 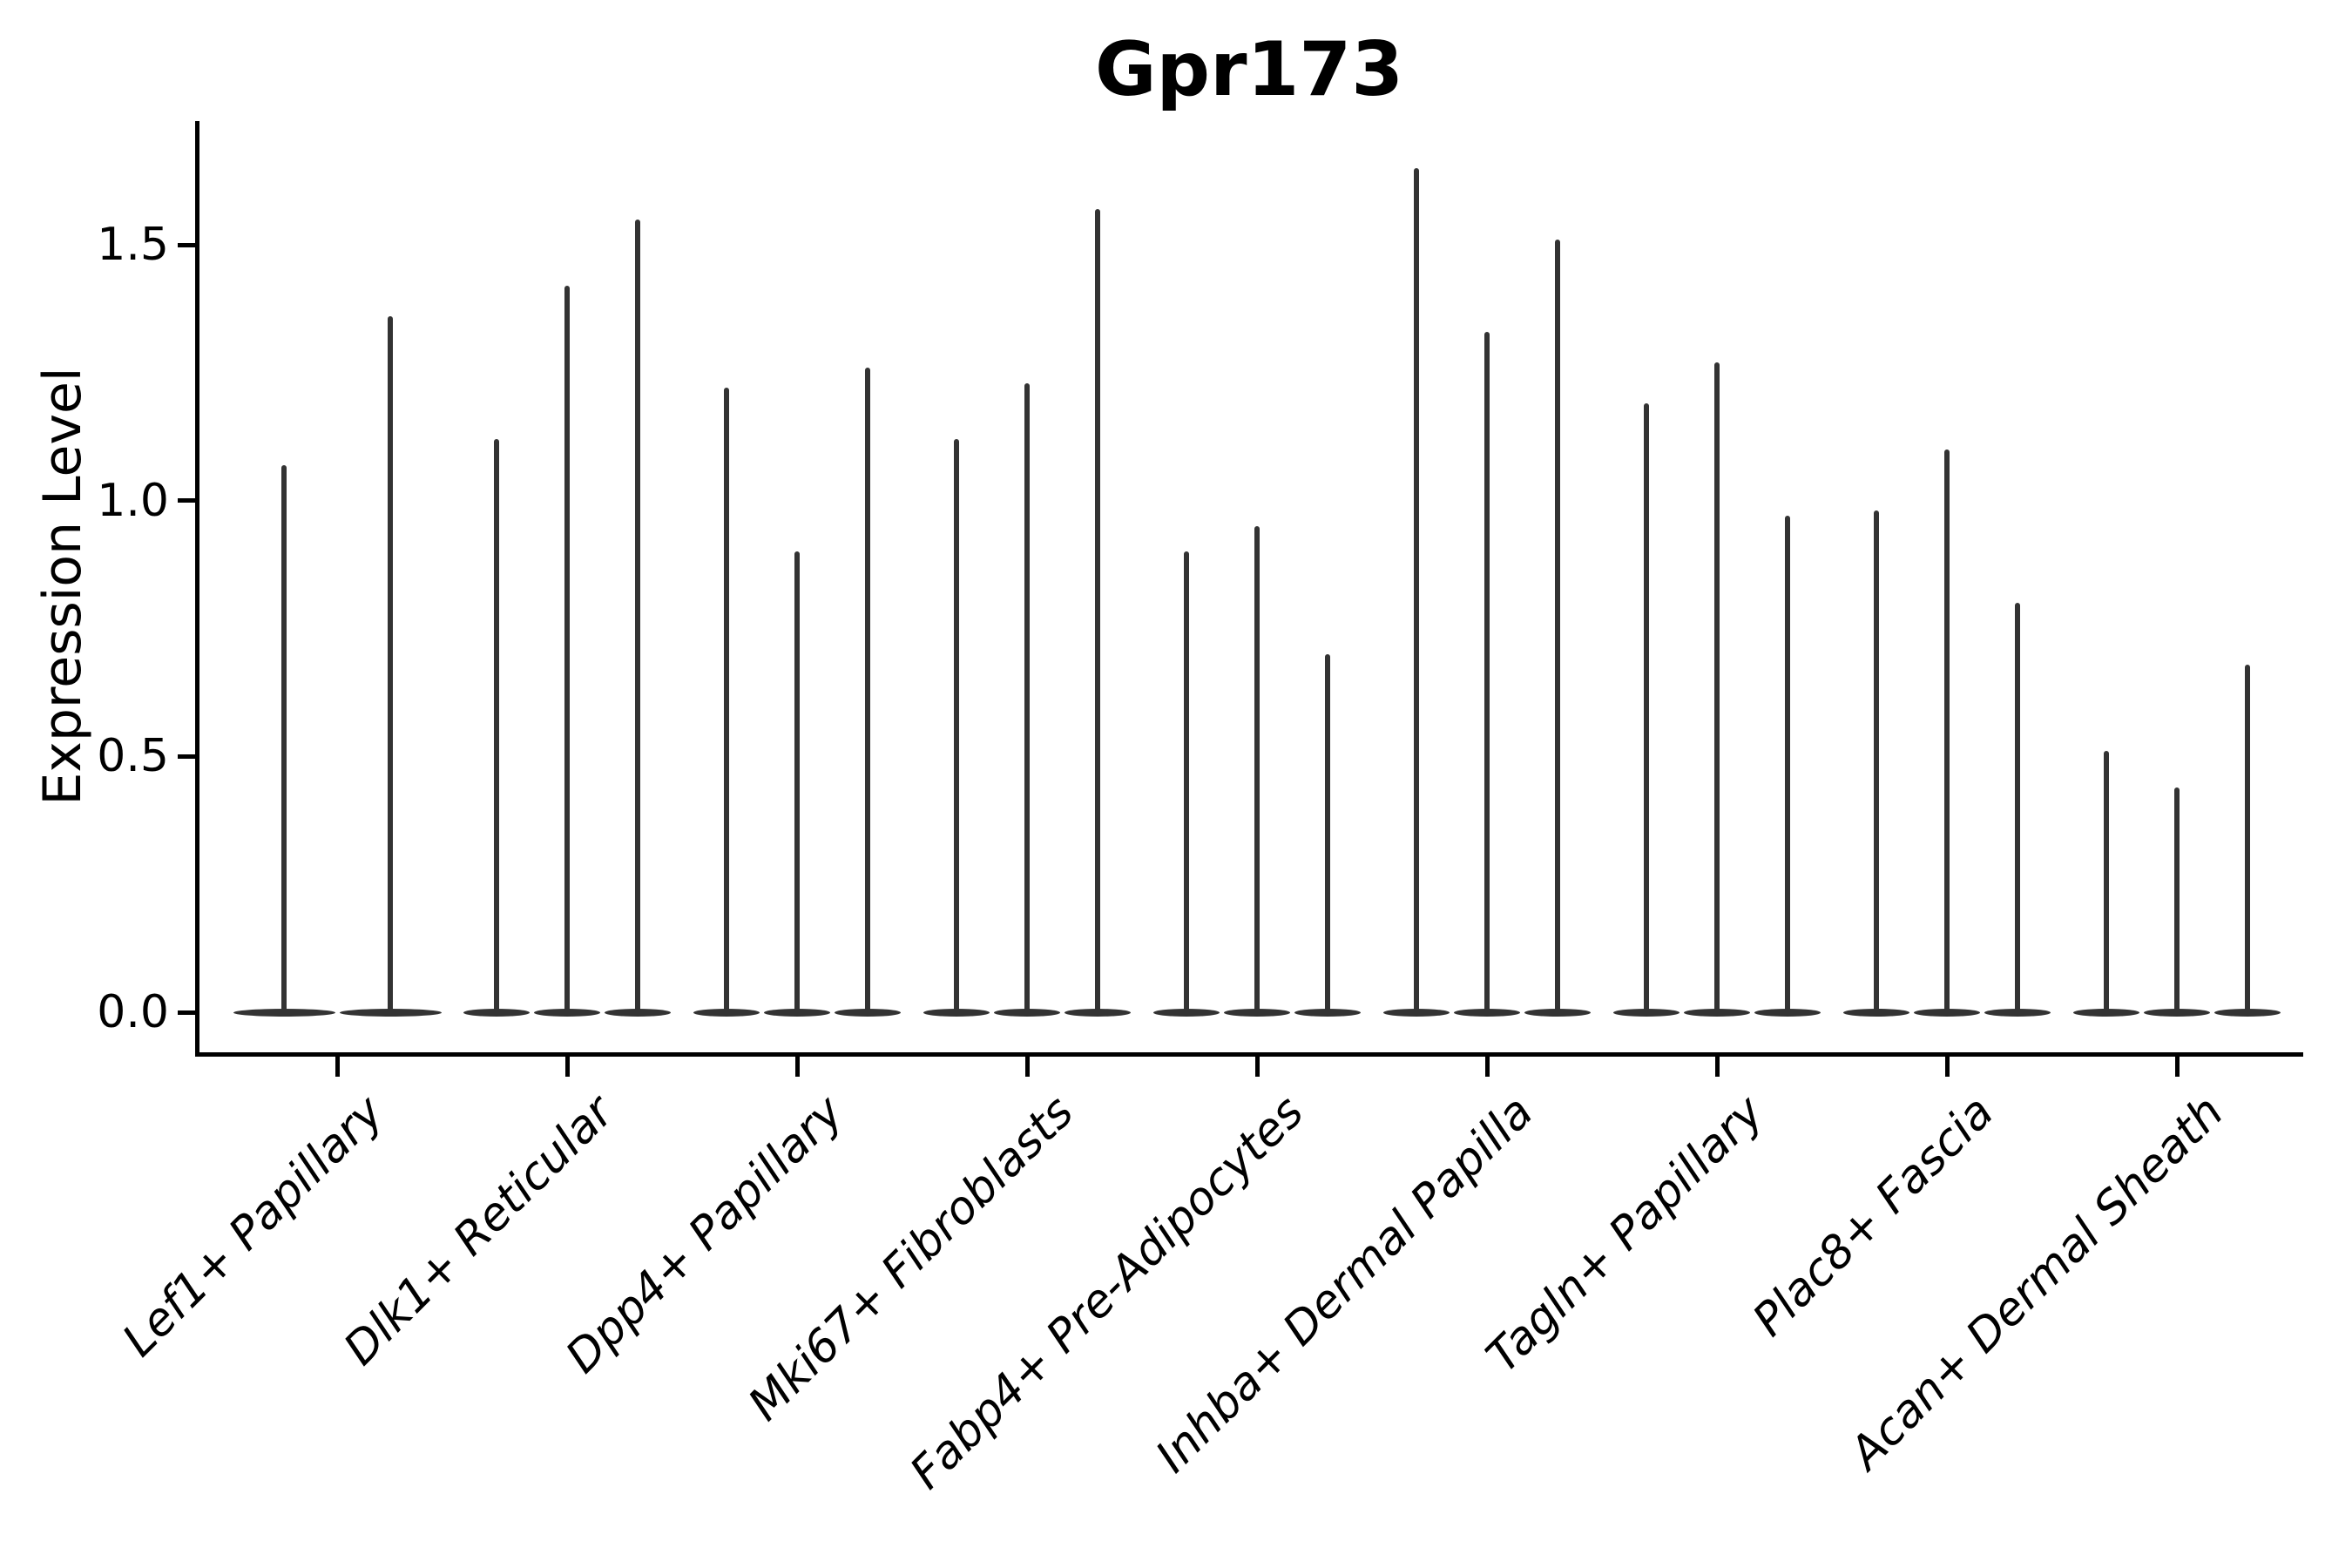 I want to click on y-axis-spine, so click(x=197, y=589).